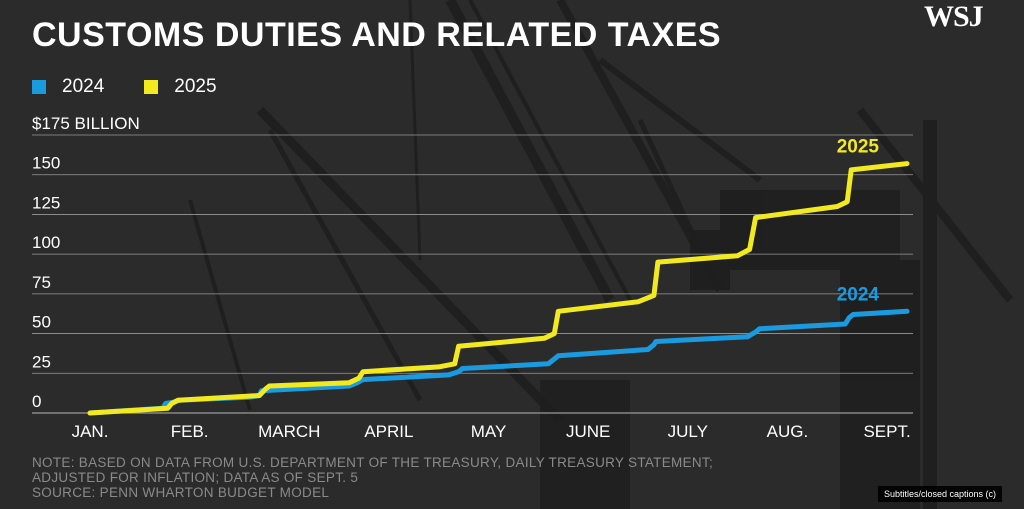 This screenshot has height=509, width=1024. Describe the element at coordinates (688, 431) in the screenshot. I see `x-tick-label-july: JULY` at that location.